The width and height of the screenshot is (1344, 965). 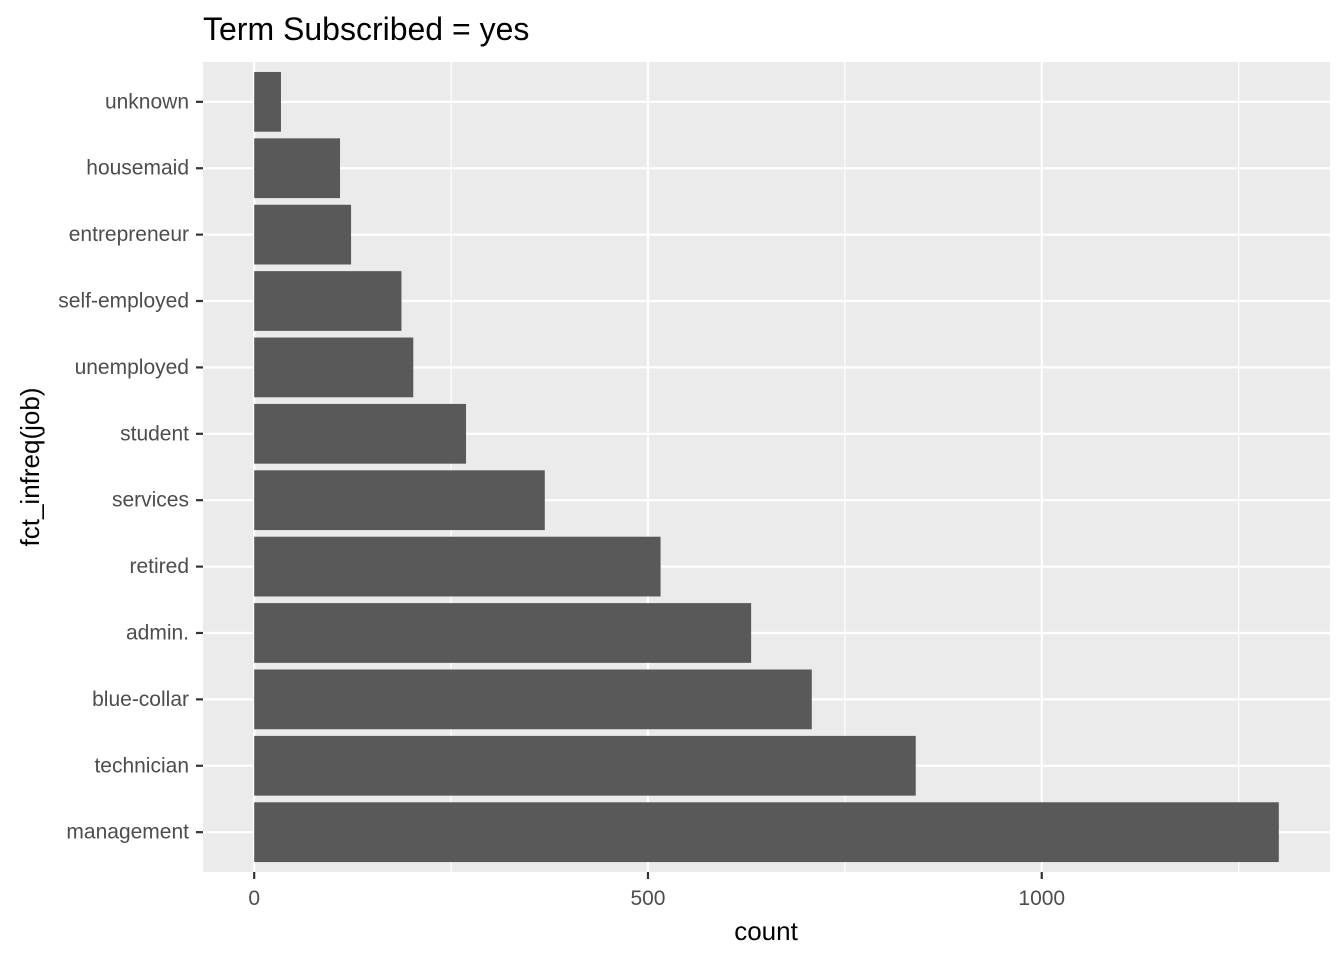 What do you see at coordinates (533, 699) in the screenshot?
I see `bar-blue-collar` at bounding box center [533, 699].